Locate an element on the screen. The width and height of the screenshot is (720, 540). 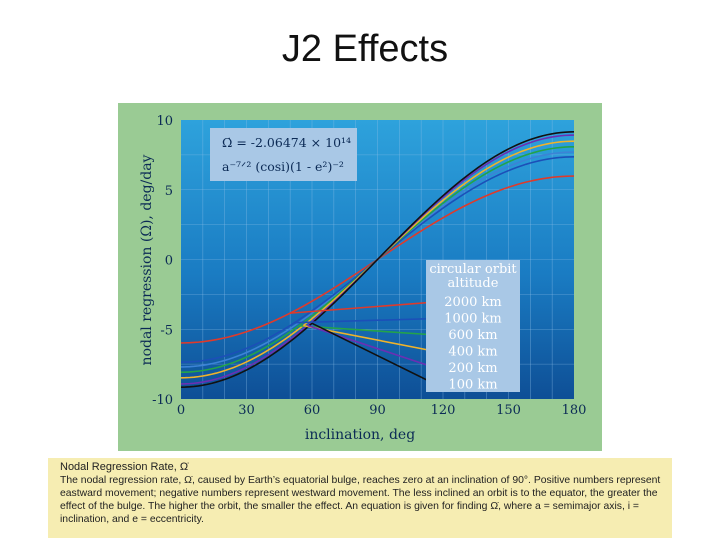
x-tick-label: 60 is located at coordinates (312, 410).